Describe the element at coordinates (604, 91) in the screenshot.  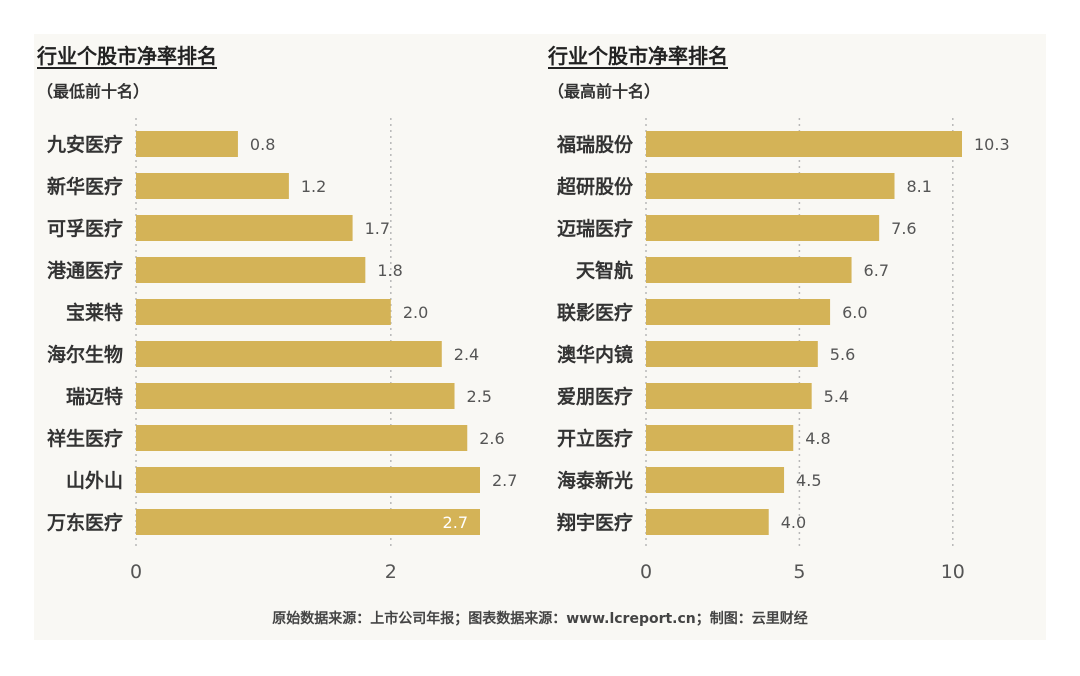
I see `right-chart-subtitle: （最高前十名）` at that location.